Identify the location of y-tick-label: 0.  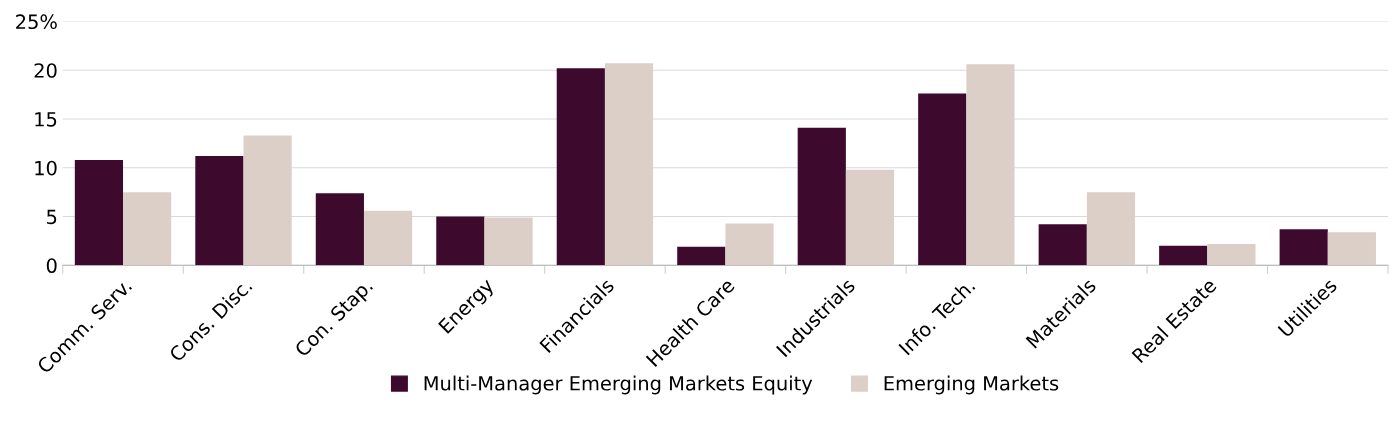
(51, 266).